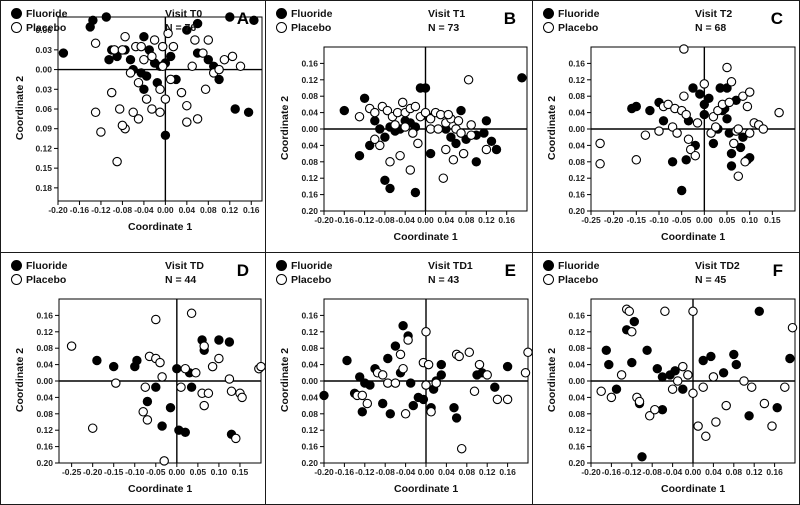 Image resolution: width=800 pixels, height=505 pixels. I want to click on visit-info: Visit TD2 N = 45, so click(717, 273).